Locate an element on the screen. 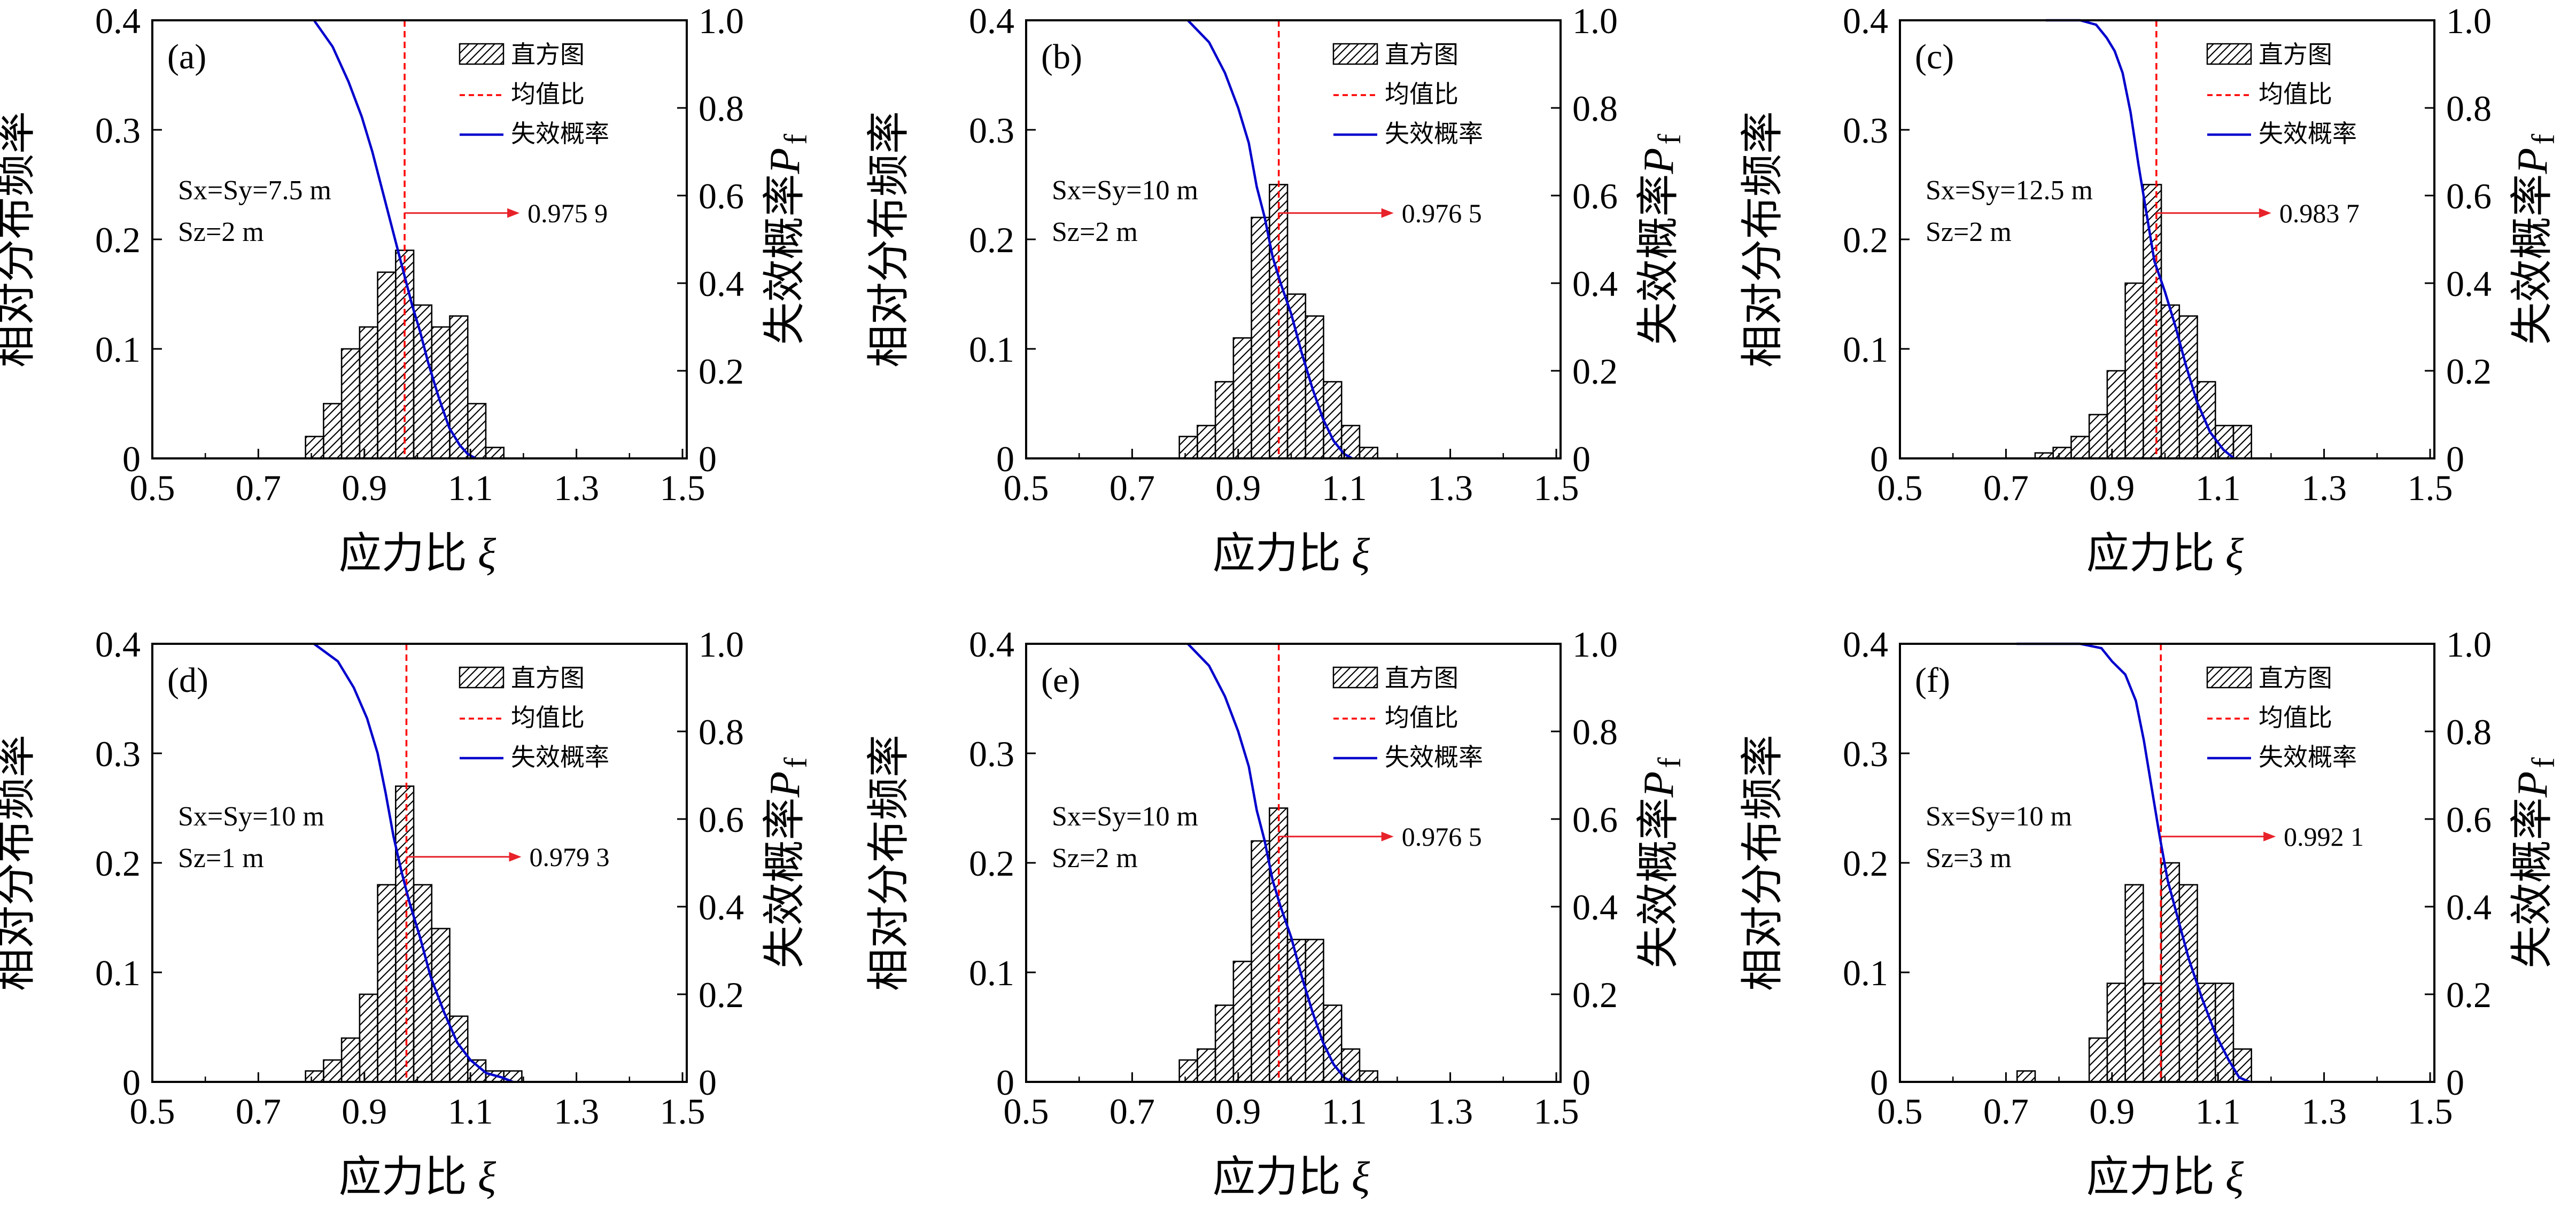 The image size is (2576, 1216). panel-label: (f) is located at coordinates (1932, 680).